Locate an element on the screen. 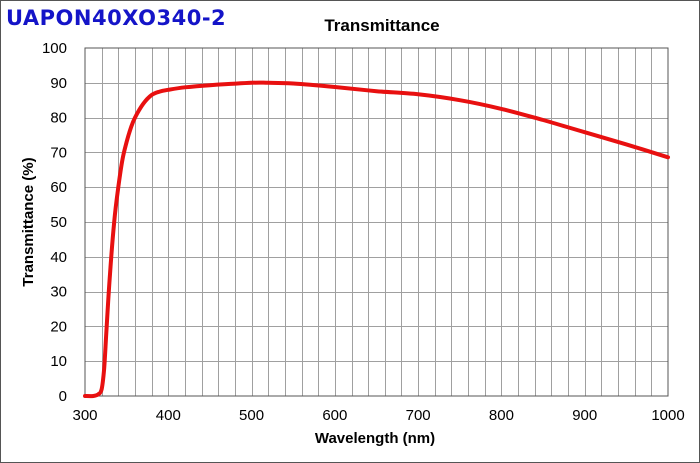  y-tick-label: 100 is located at coordinates (54, 48).